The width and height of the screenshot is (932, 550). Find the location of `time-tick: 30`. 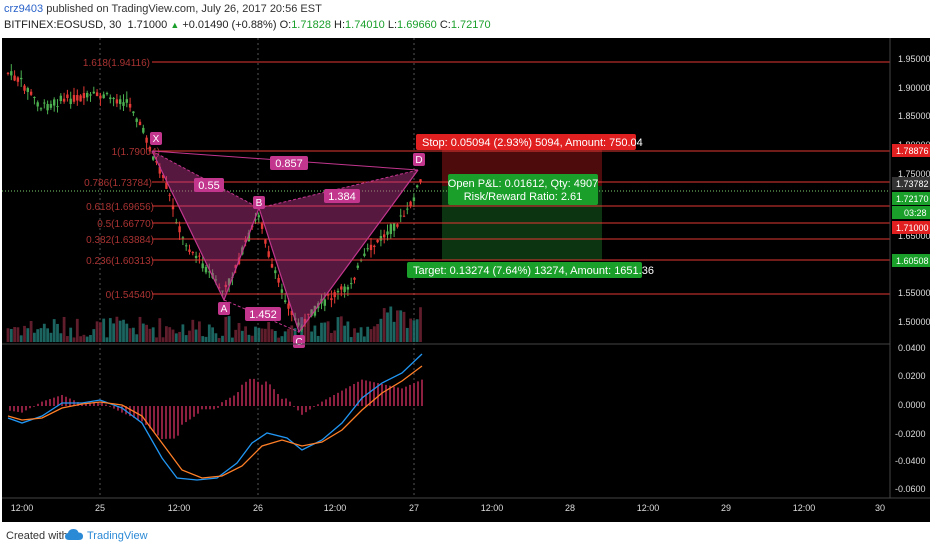

time-tick: 30 is located at coordinates (880, 508).